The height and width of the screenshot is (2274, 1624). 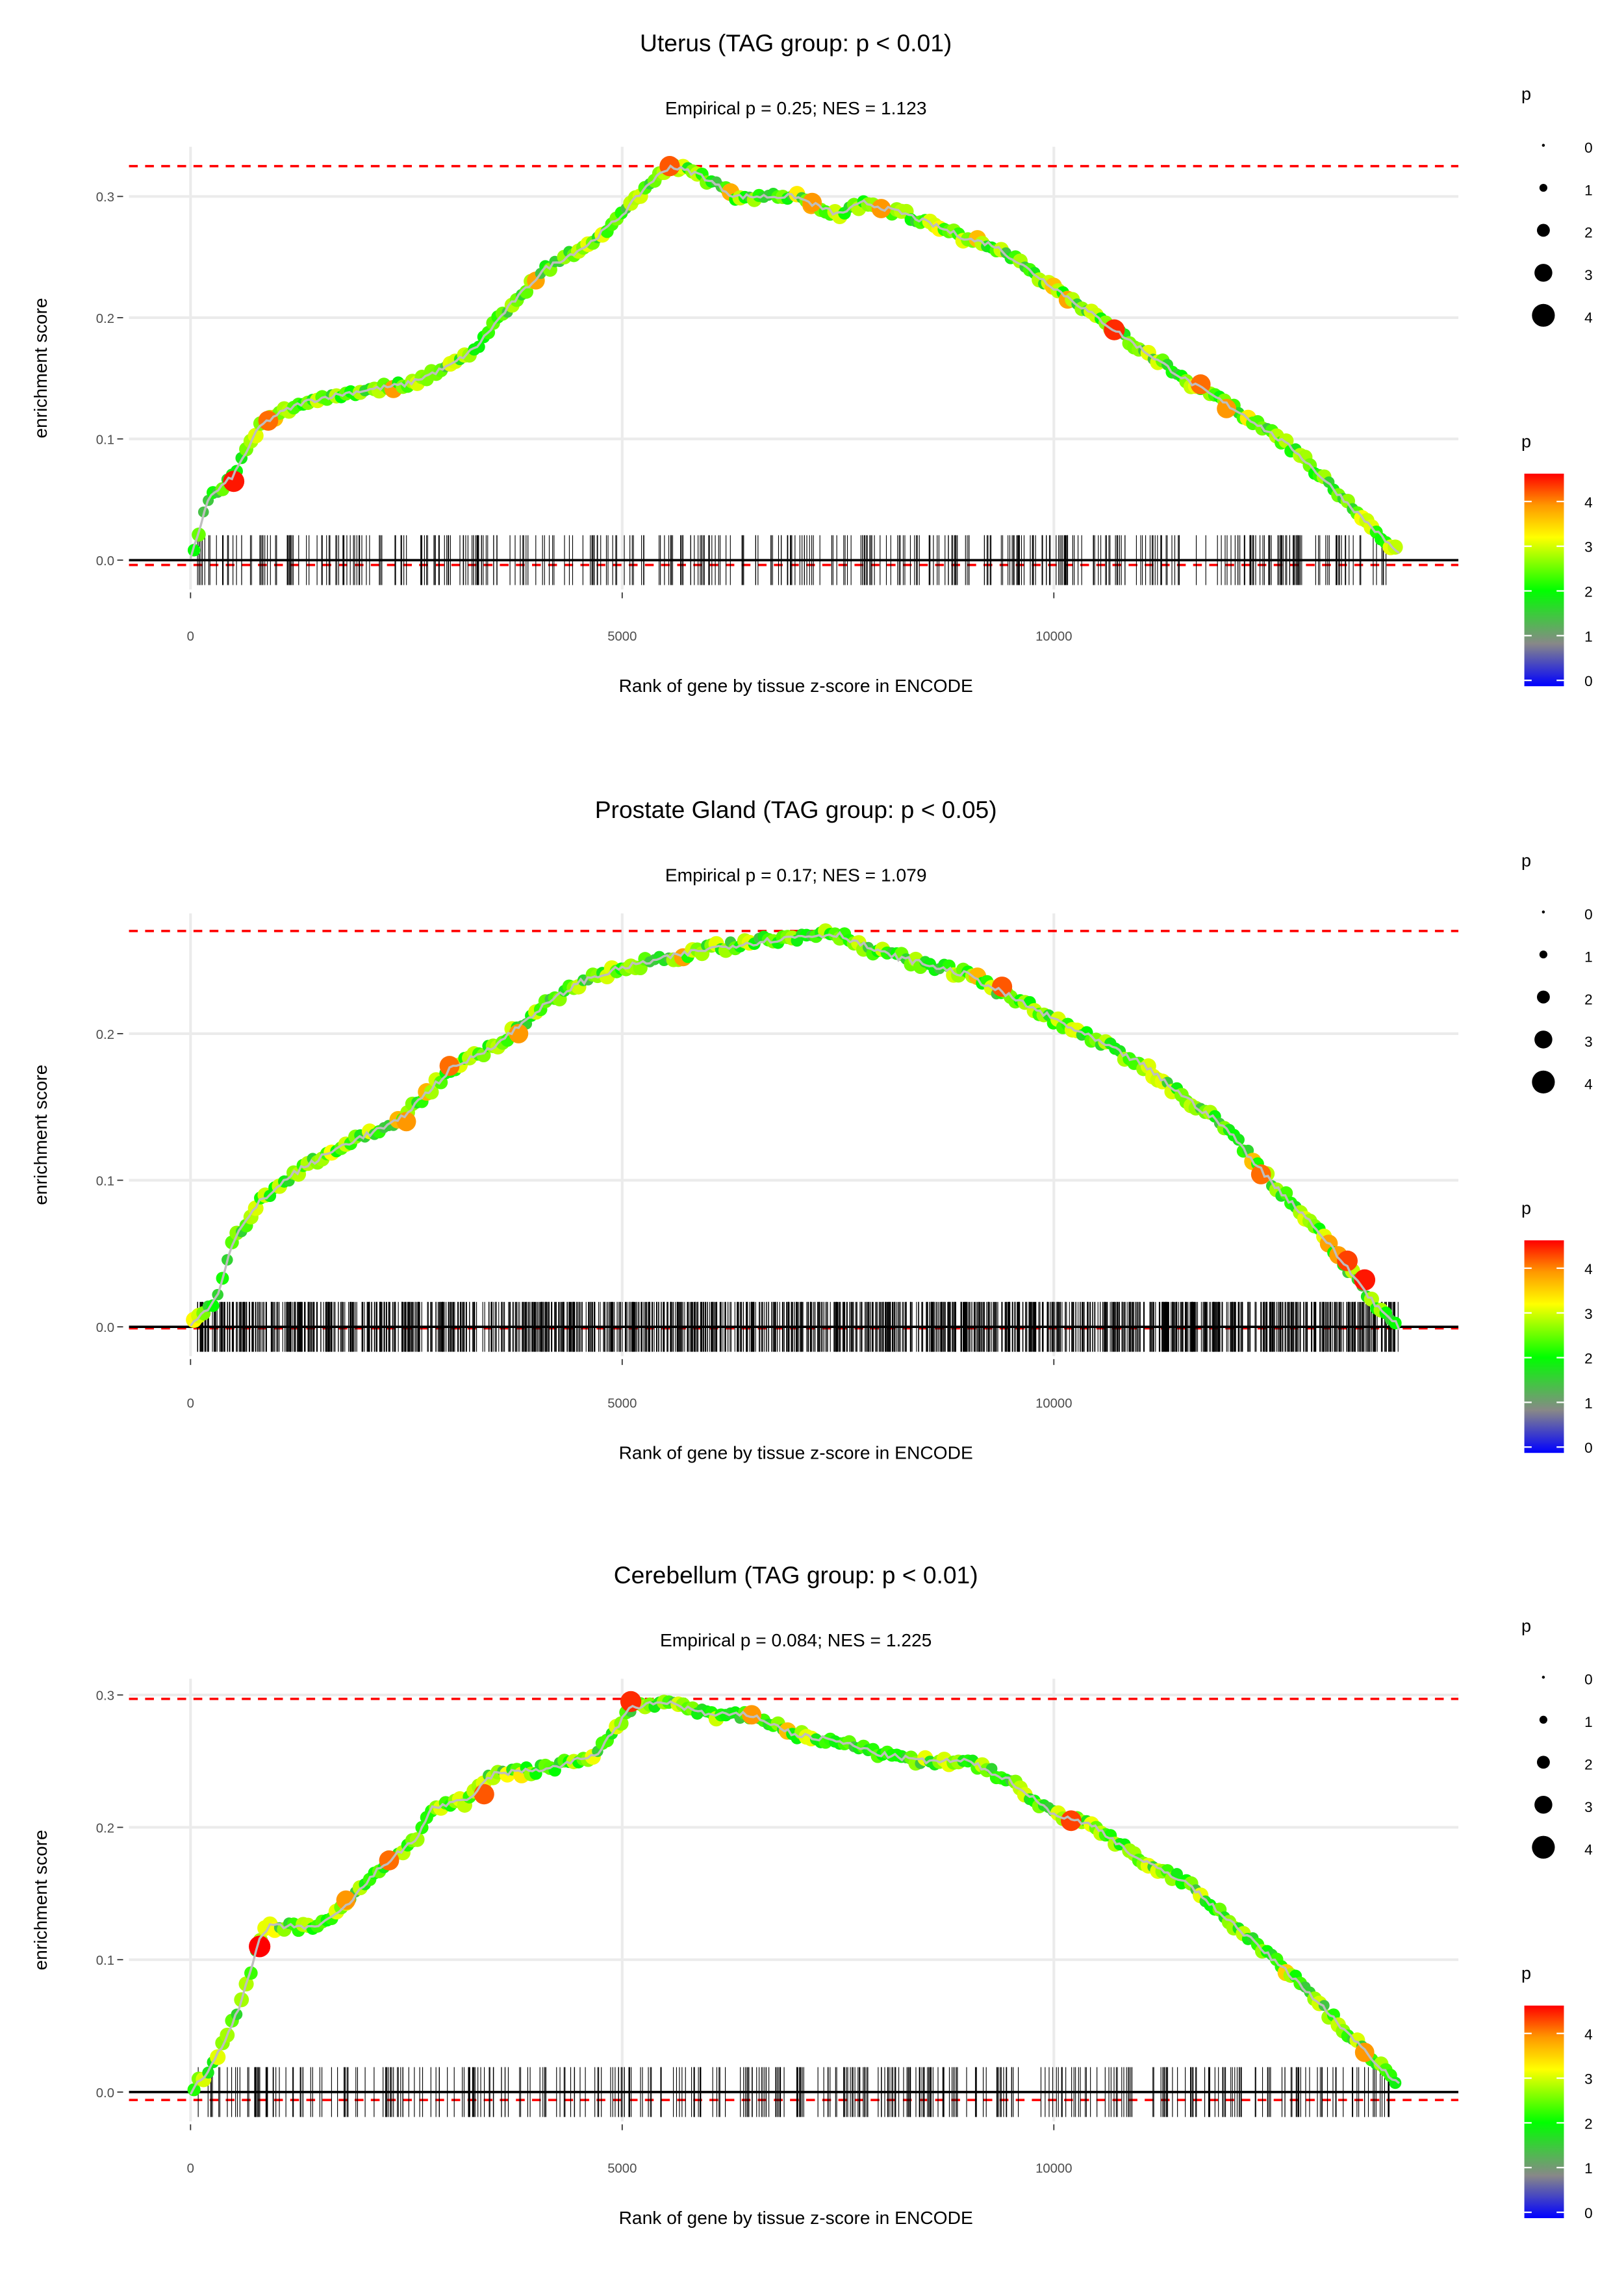 I want to click on chart-title: Uterus (TAG group: p < 0.01), so click(x=796, y=43).